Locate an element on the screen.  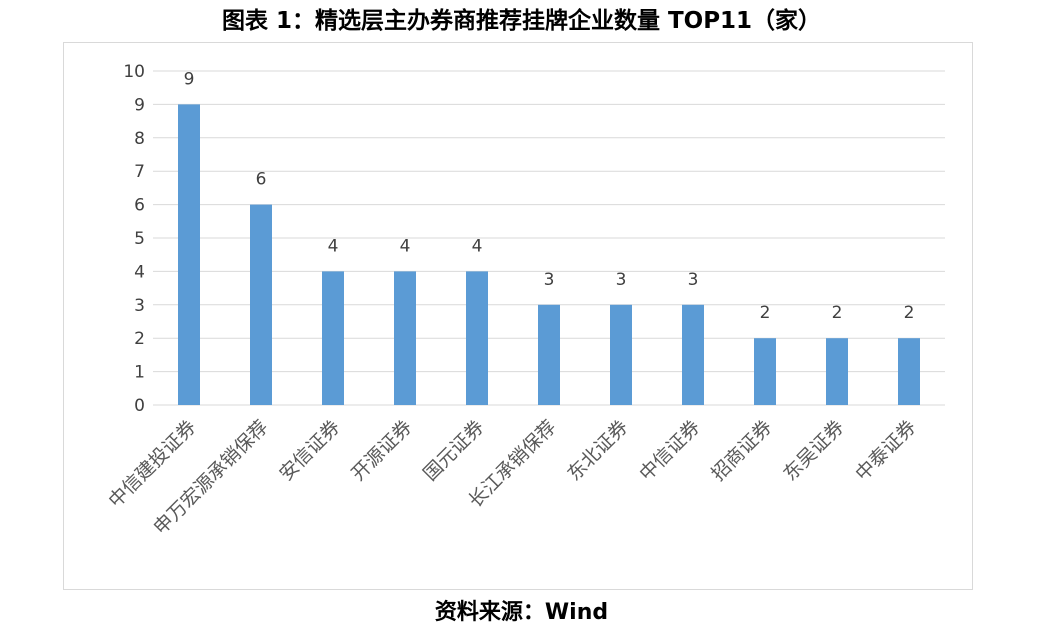
category-label: 开源证券 is located at coordinates (381, 450).